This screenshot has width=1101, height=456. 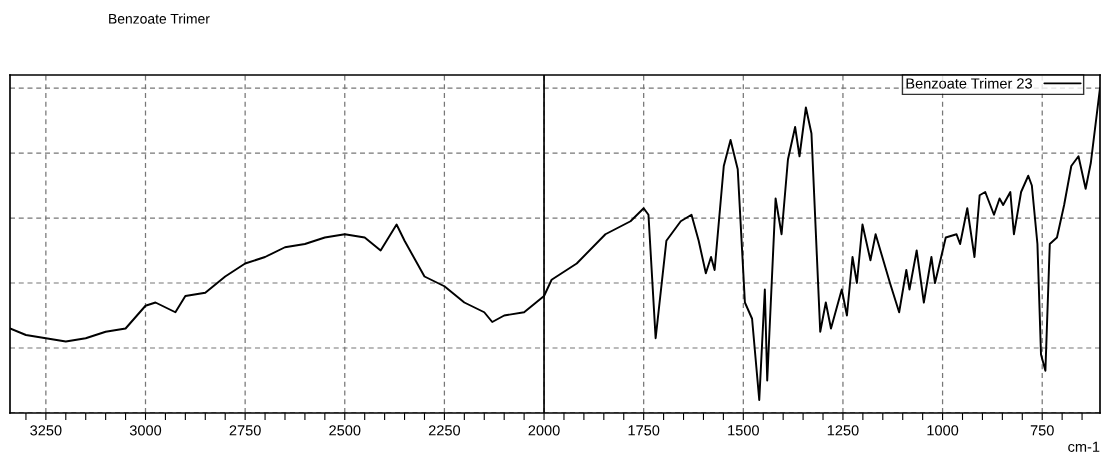 I want to click on x-tick-label: 2250, so click(x=444, y=430).